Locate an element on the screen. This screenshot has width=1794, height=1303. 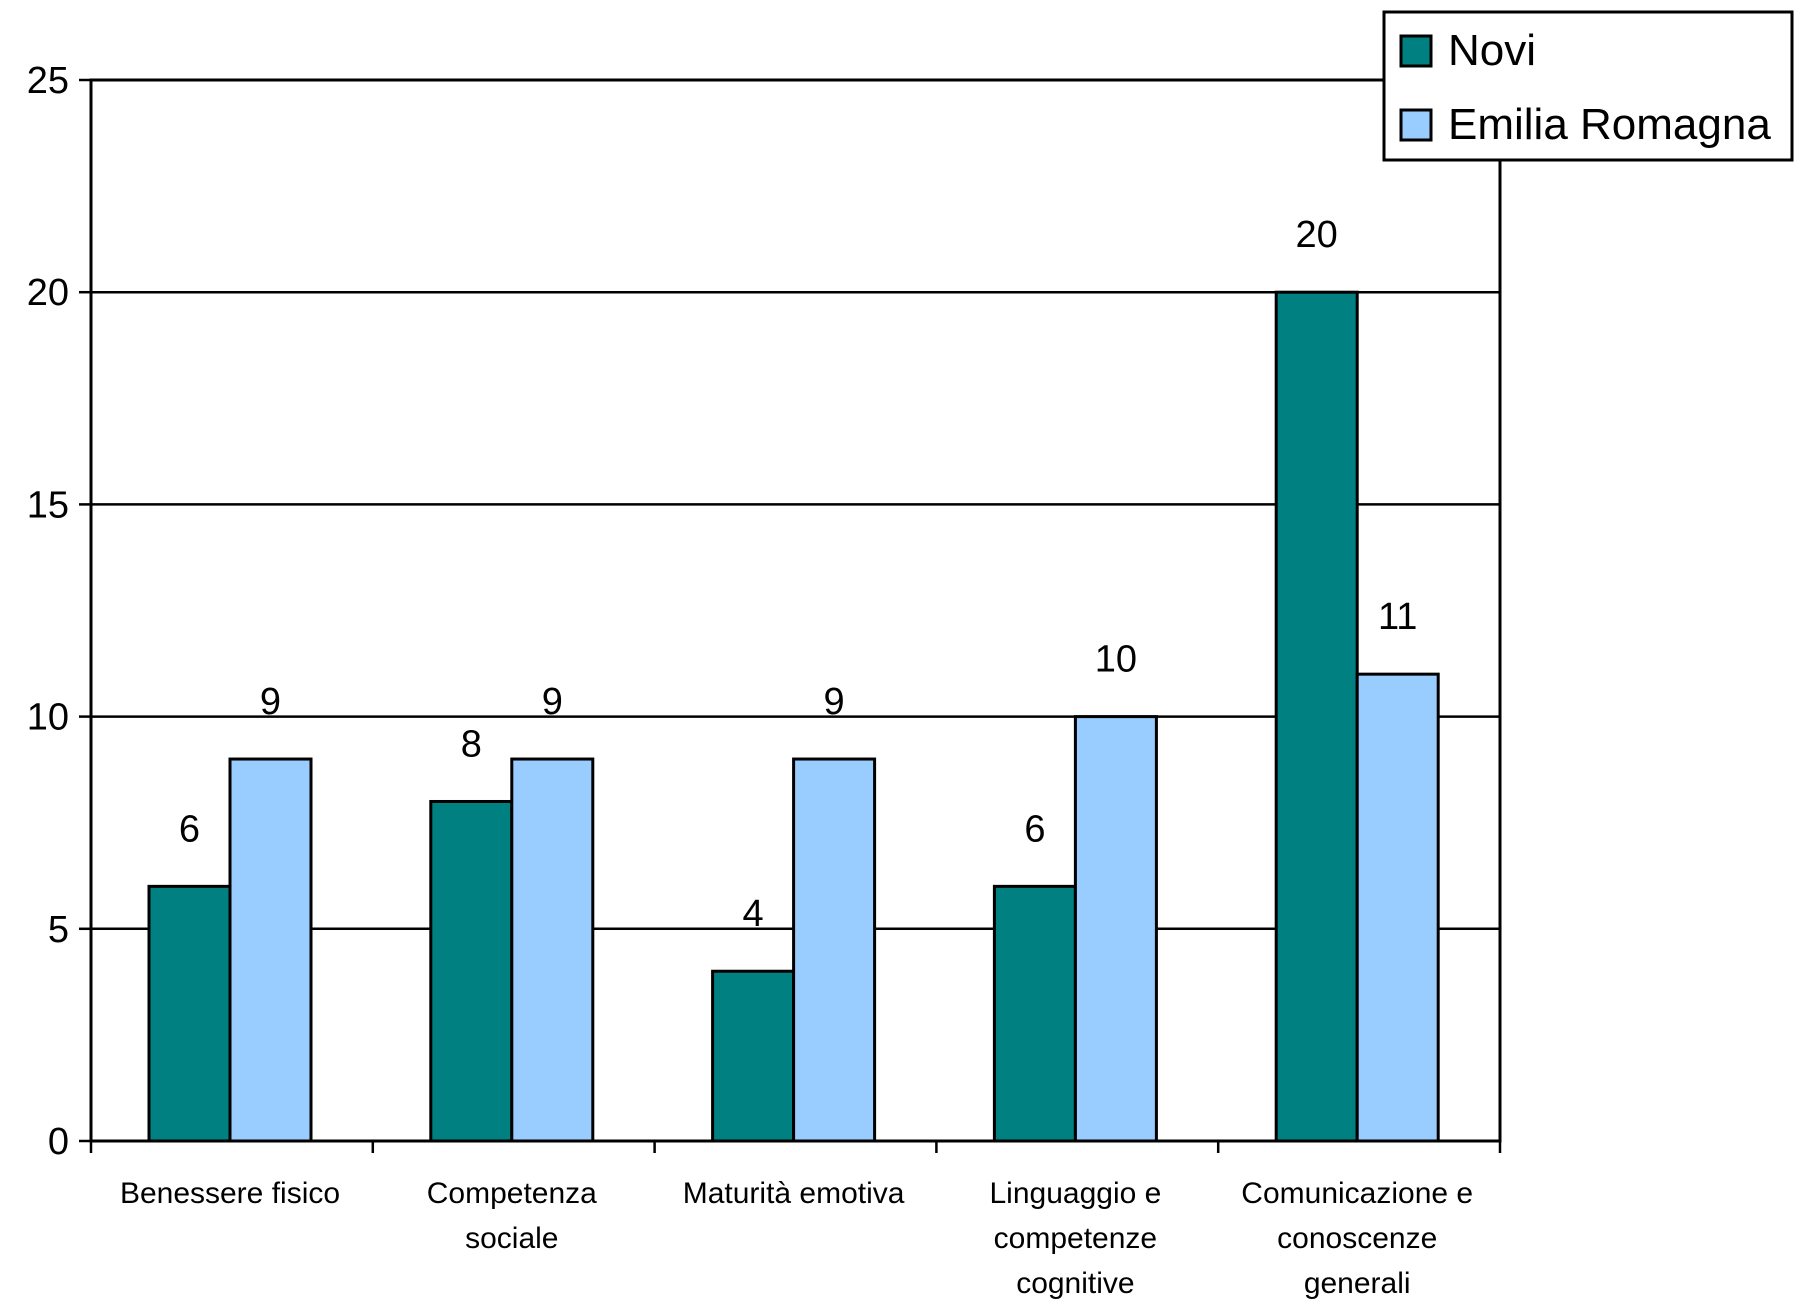
data-label: 10 is located at coordinates (1116, 660).